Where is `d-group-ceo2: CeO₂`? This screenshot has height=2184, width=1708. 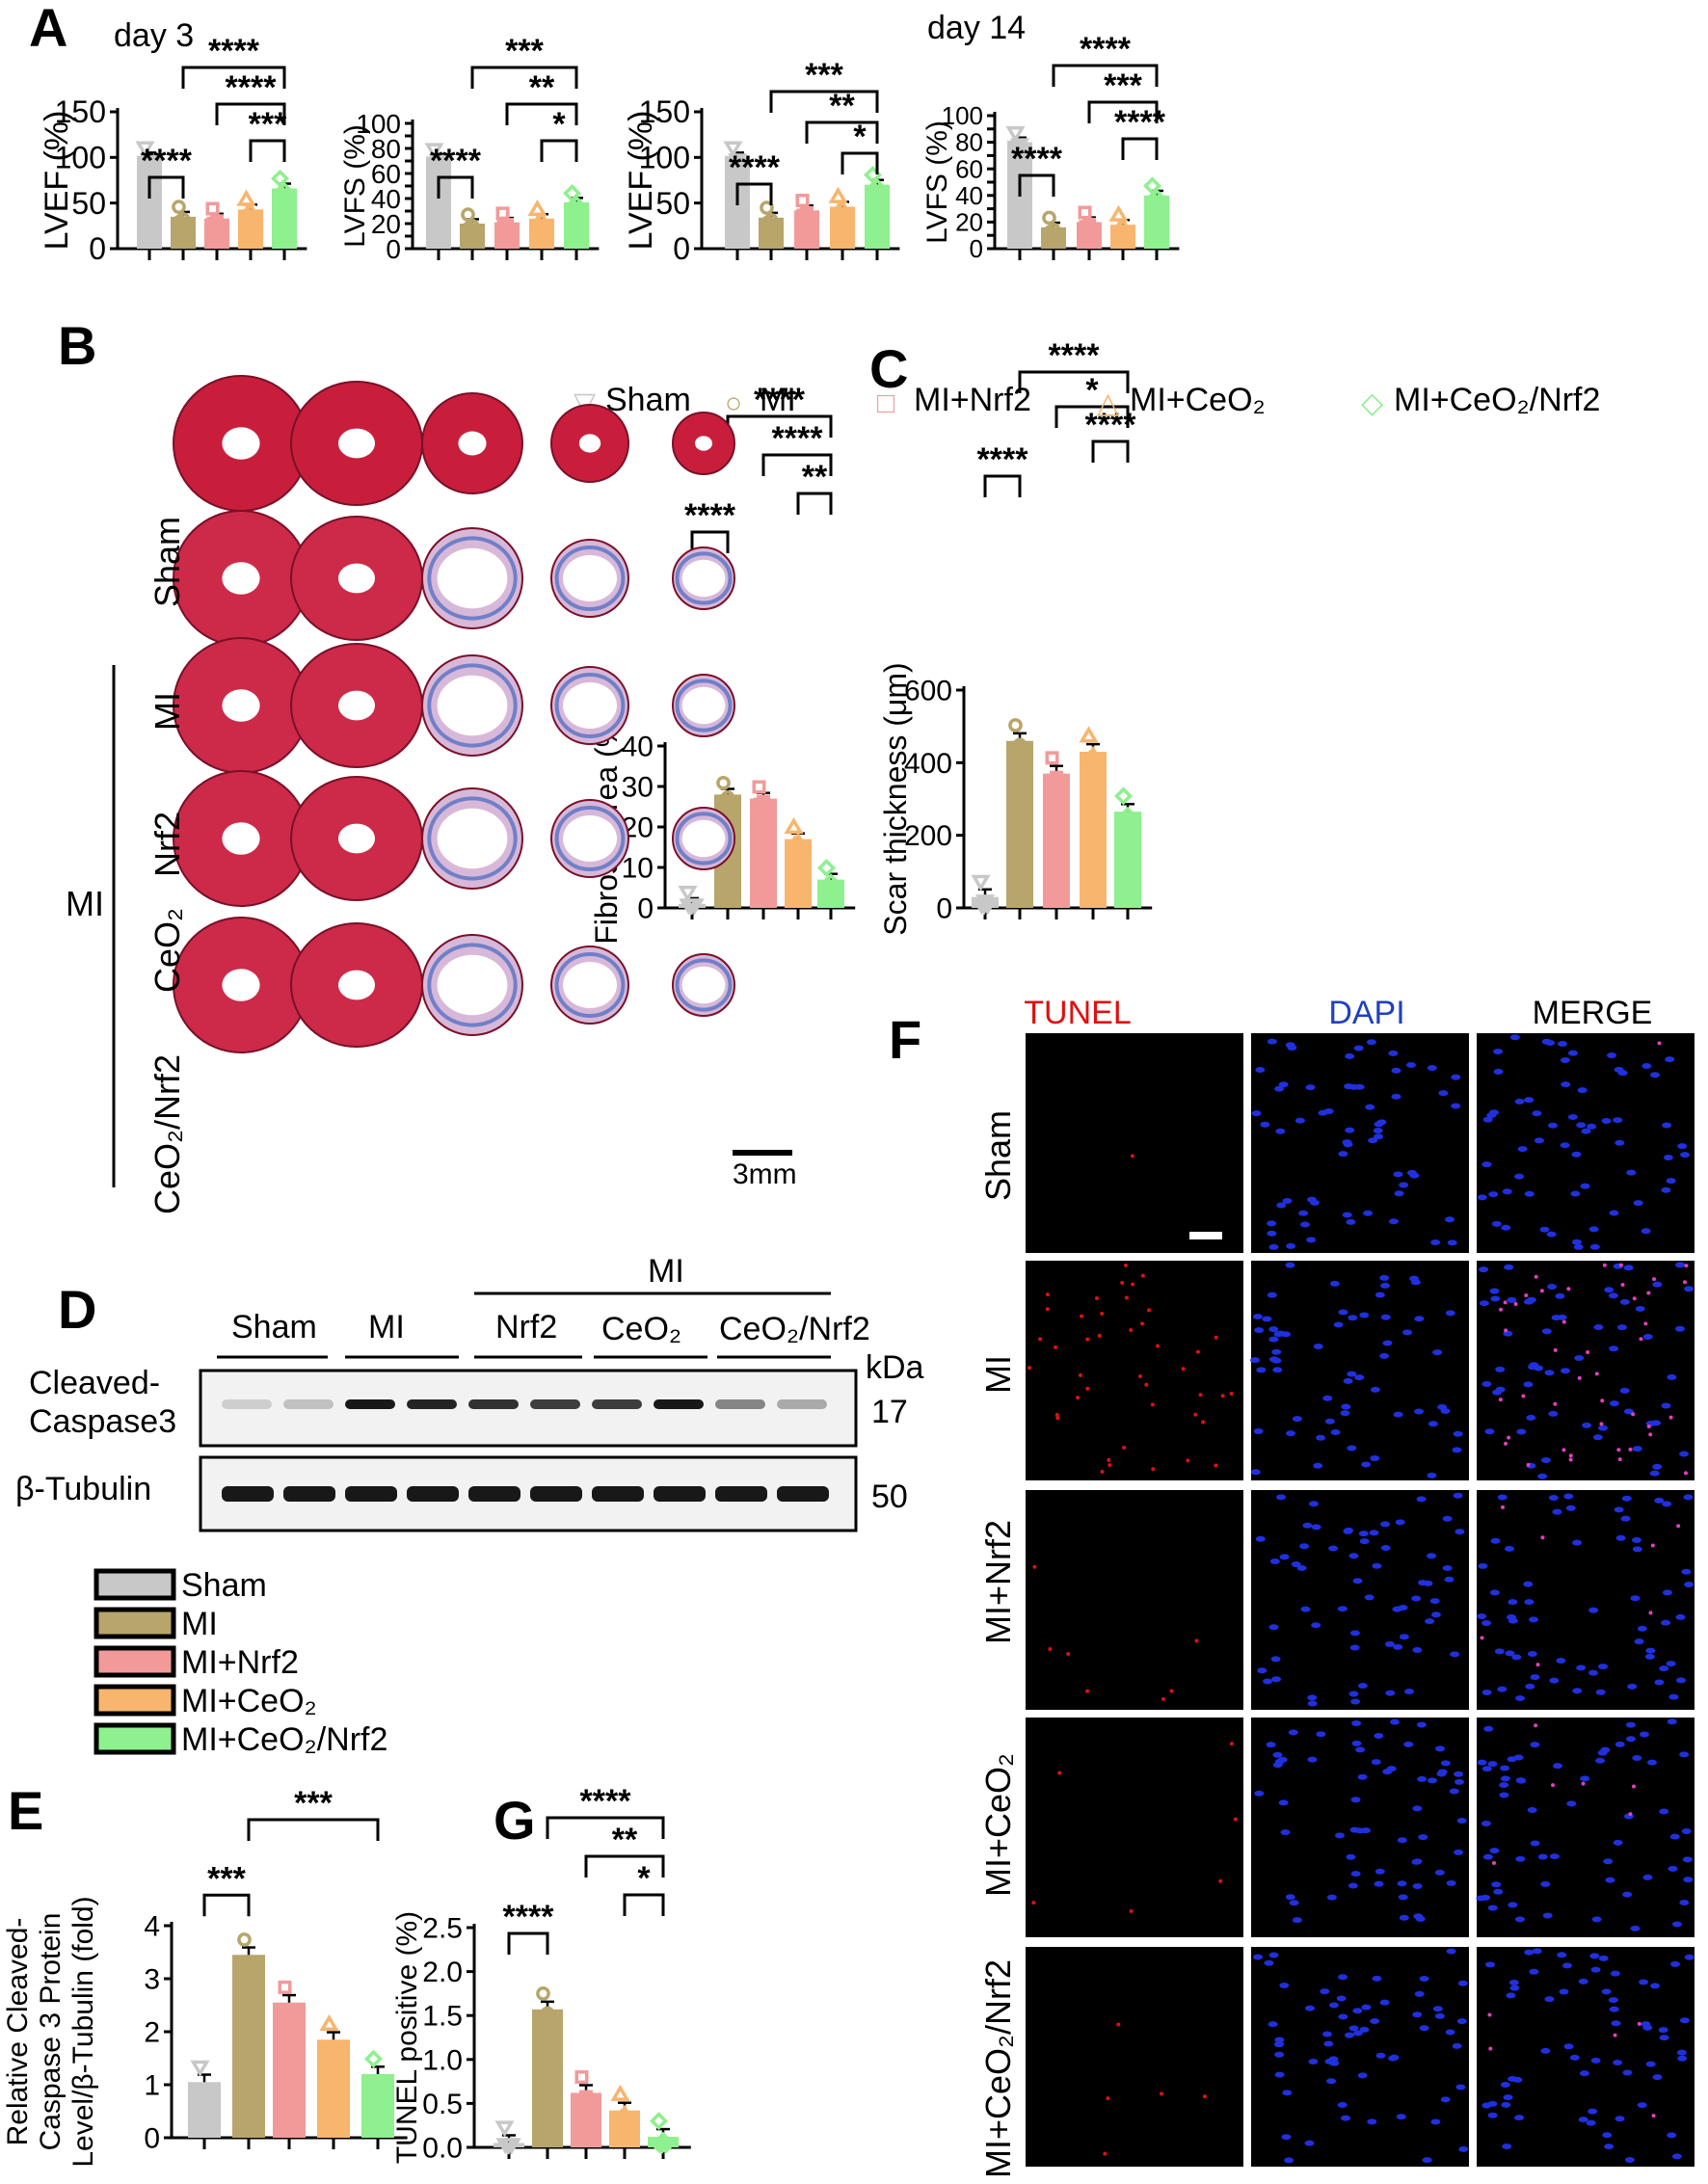
d-group-ceo2: CeO₂ is located at coordinates (641, 1329).